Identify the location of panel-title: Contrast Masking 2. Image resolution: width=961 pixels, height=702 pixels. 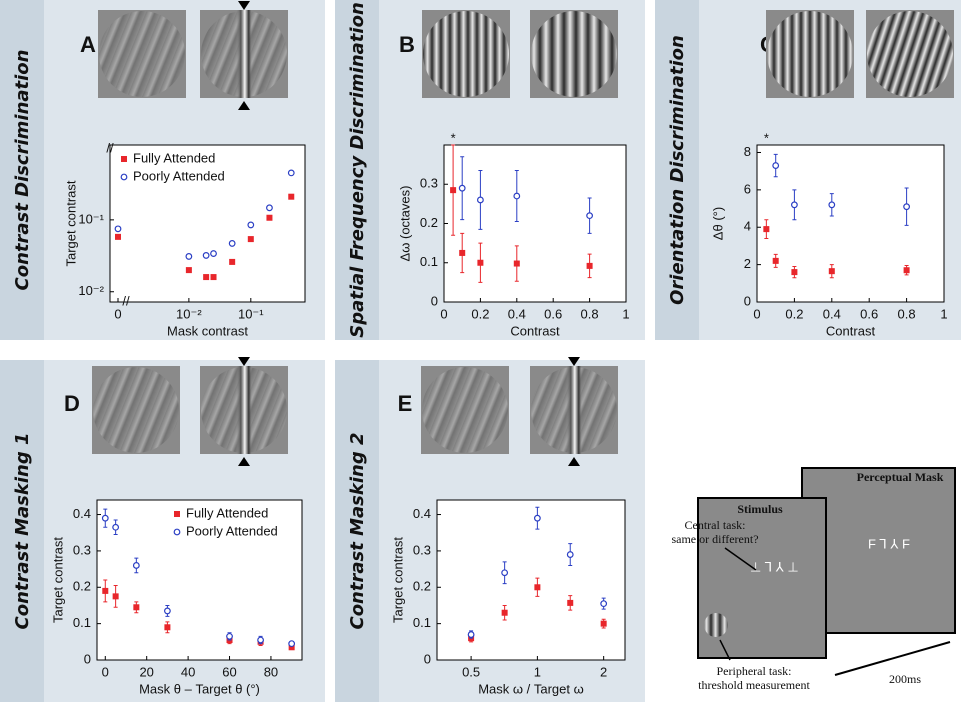
(357, 530).